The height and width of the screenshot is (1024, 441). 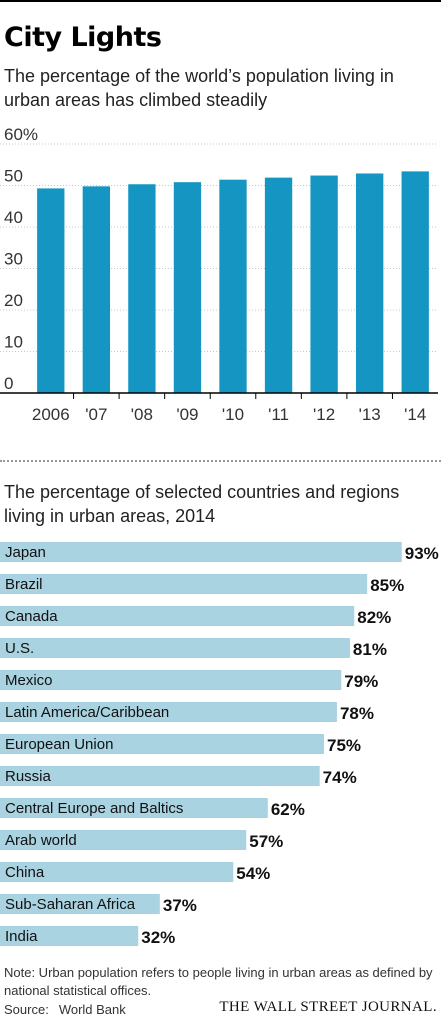 I want to click on category-label: Mexico, so click(x=29, y=680).